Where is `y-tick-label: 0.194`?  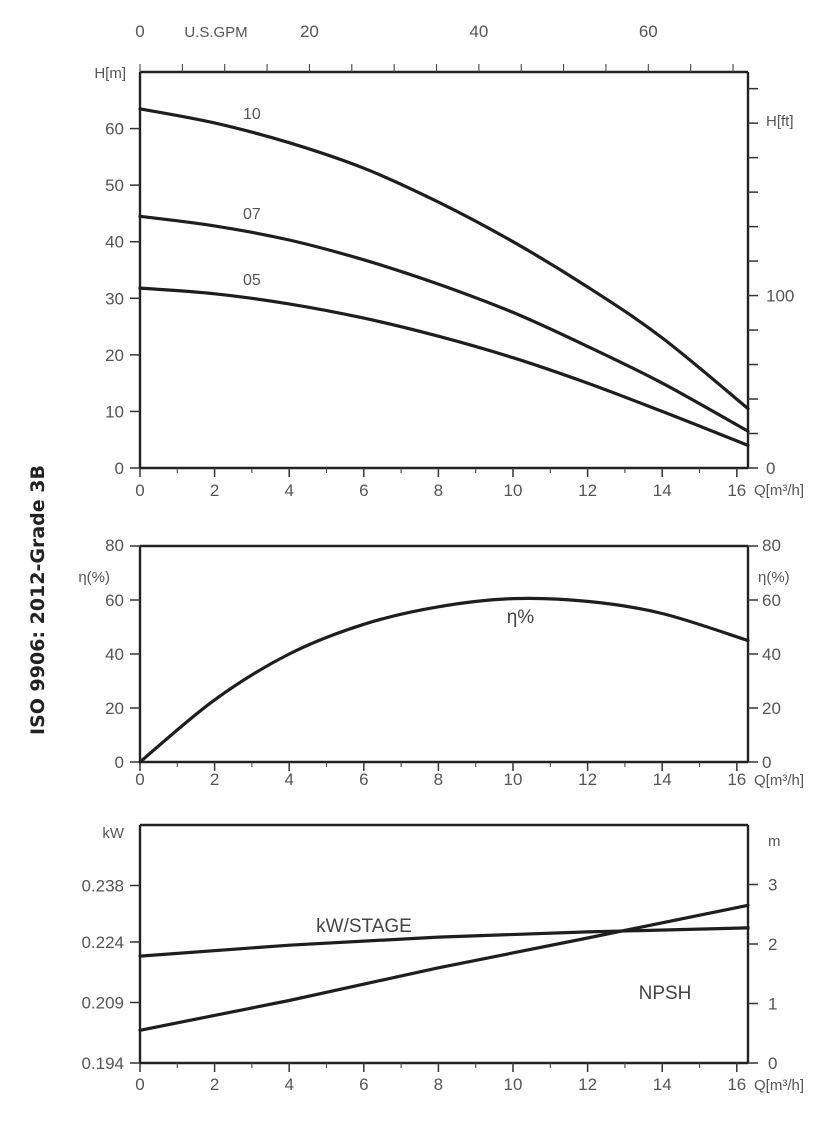 y-tick-label: 0.194 is located at coordinates (102, 1063).